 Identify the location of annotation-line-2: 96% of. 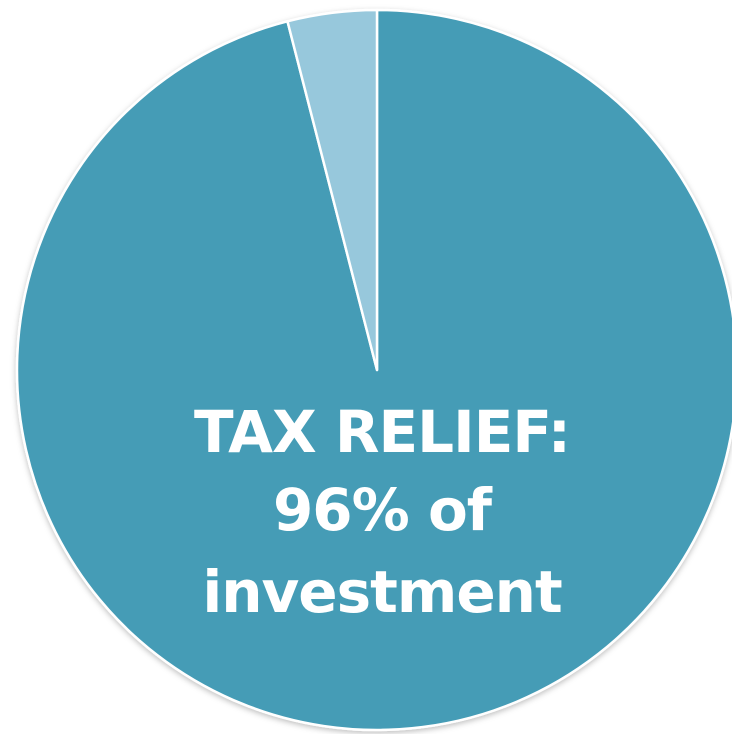
(383, 510).